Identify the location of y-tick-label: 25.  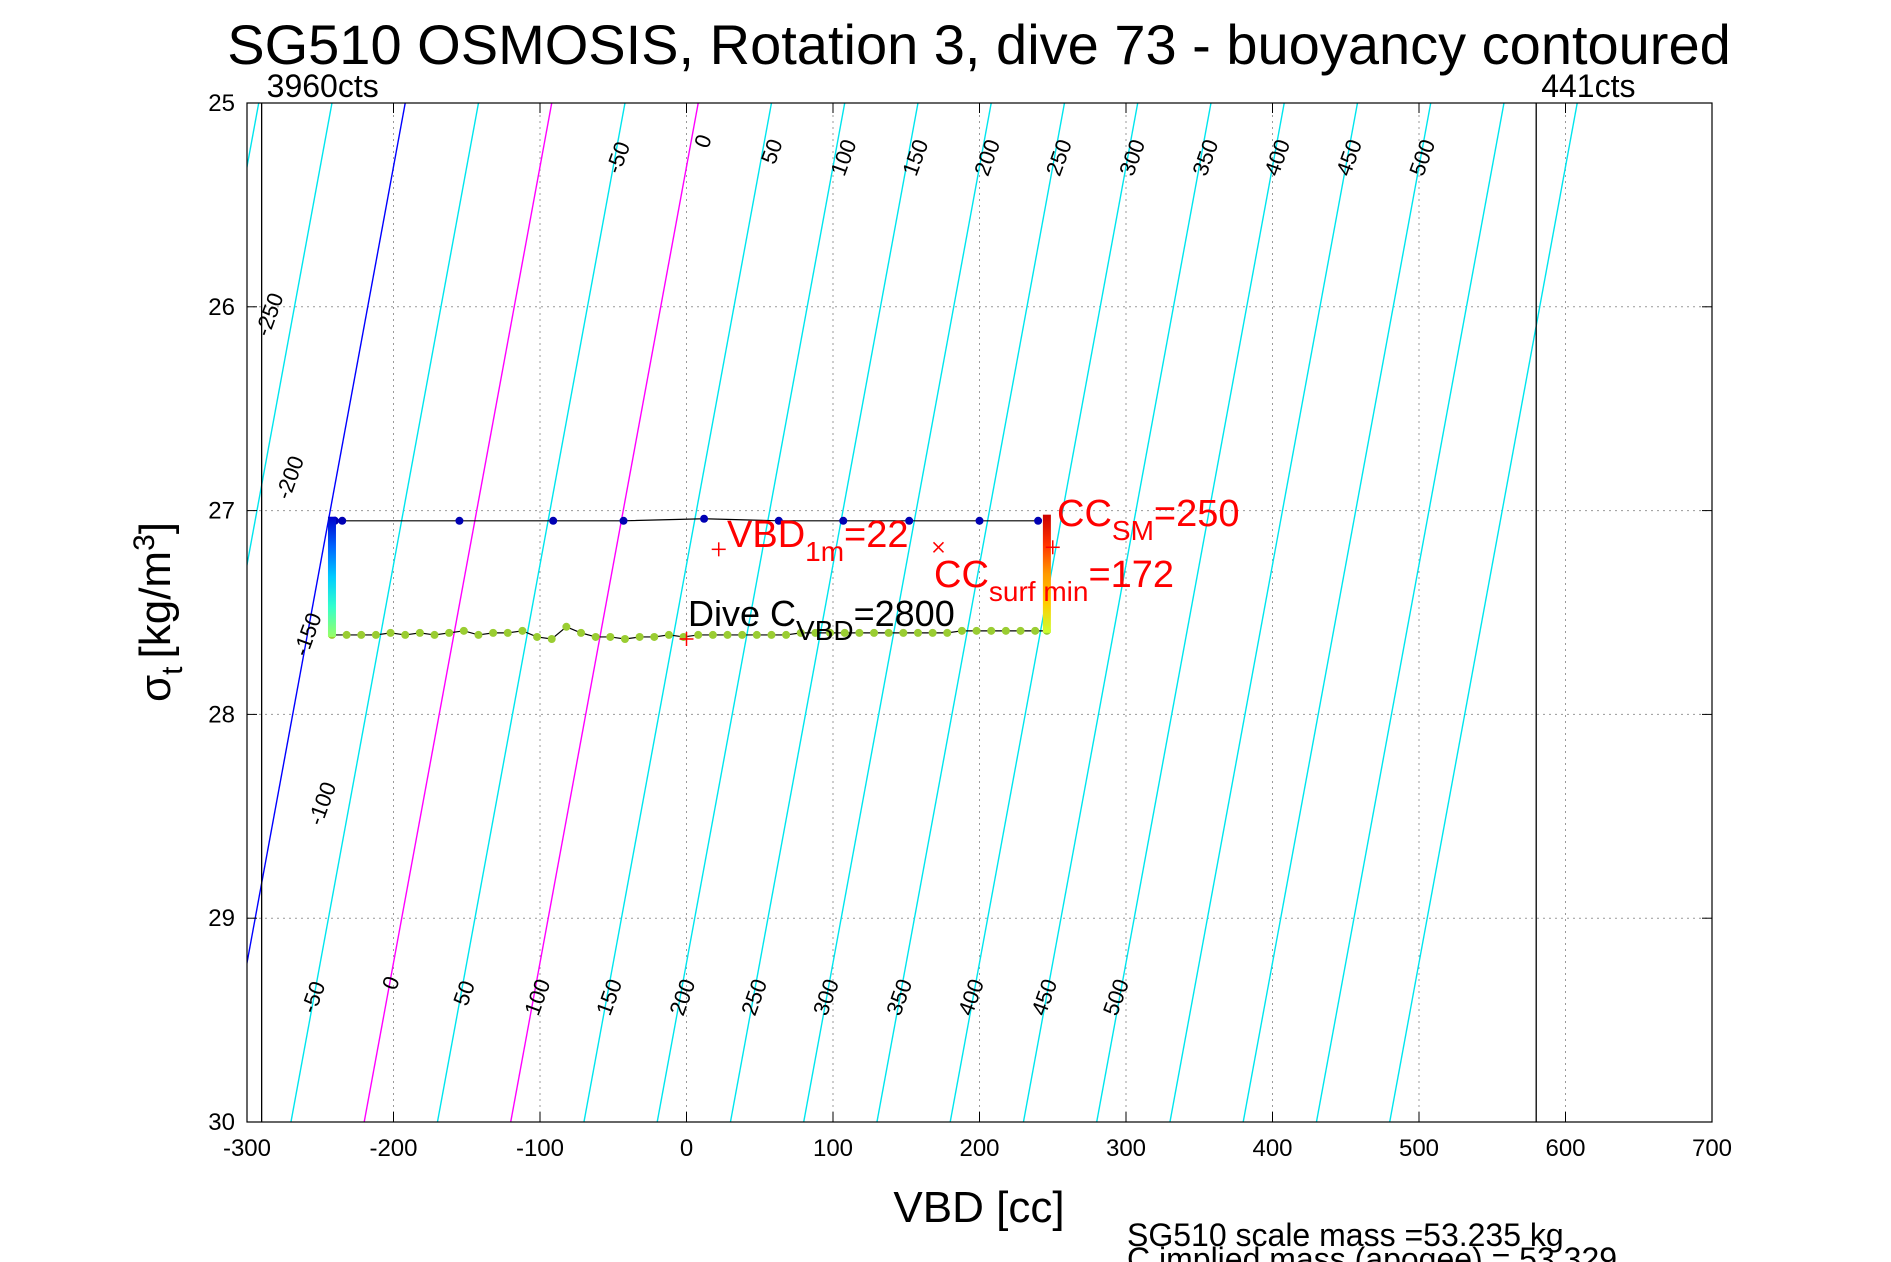
(221, 103).